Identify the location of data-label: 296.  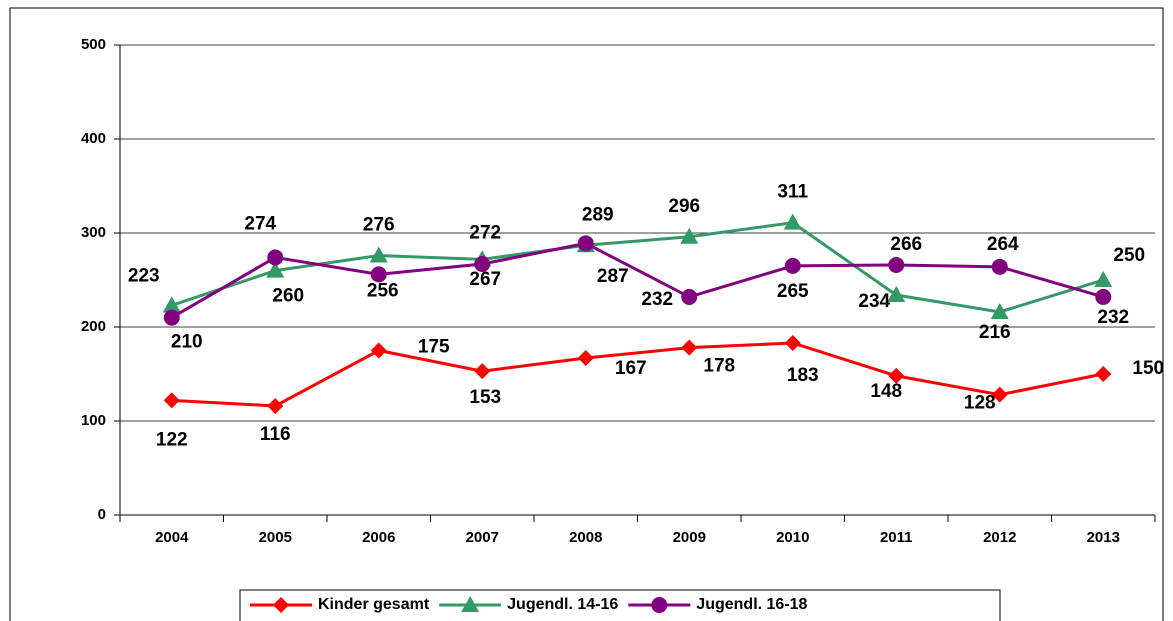
(684, 206).